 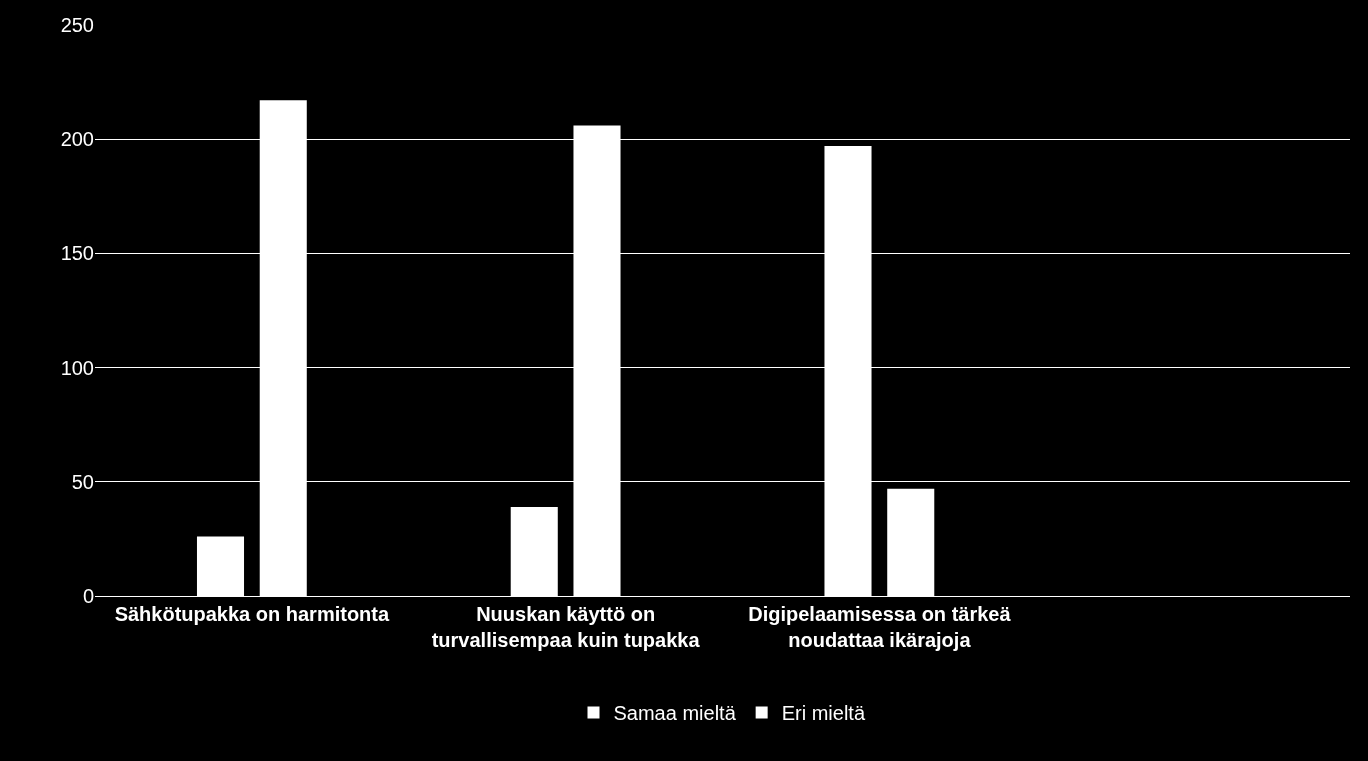 I want to click on legend-label: Eri mieltä, so click(x=823, y=713).